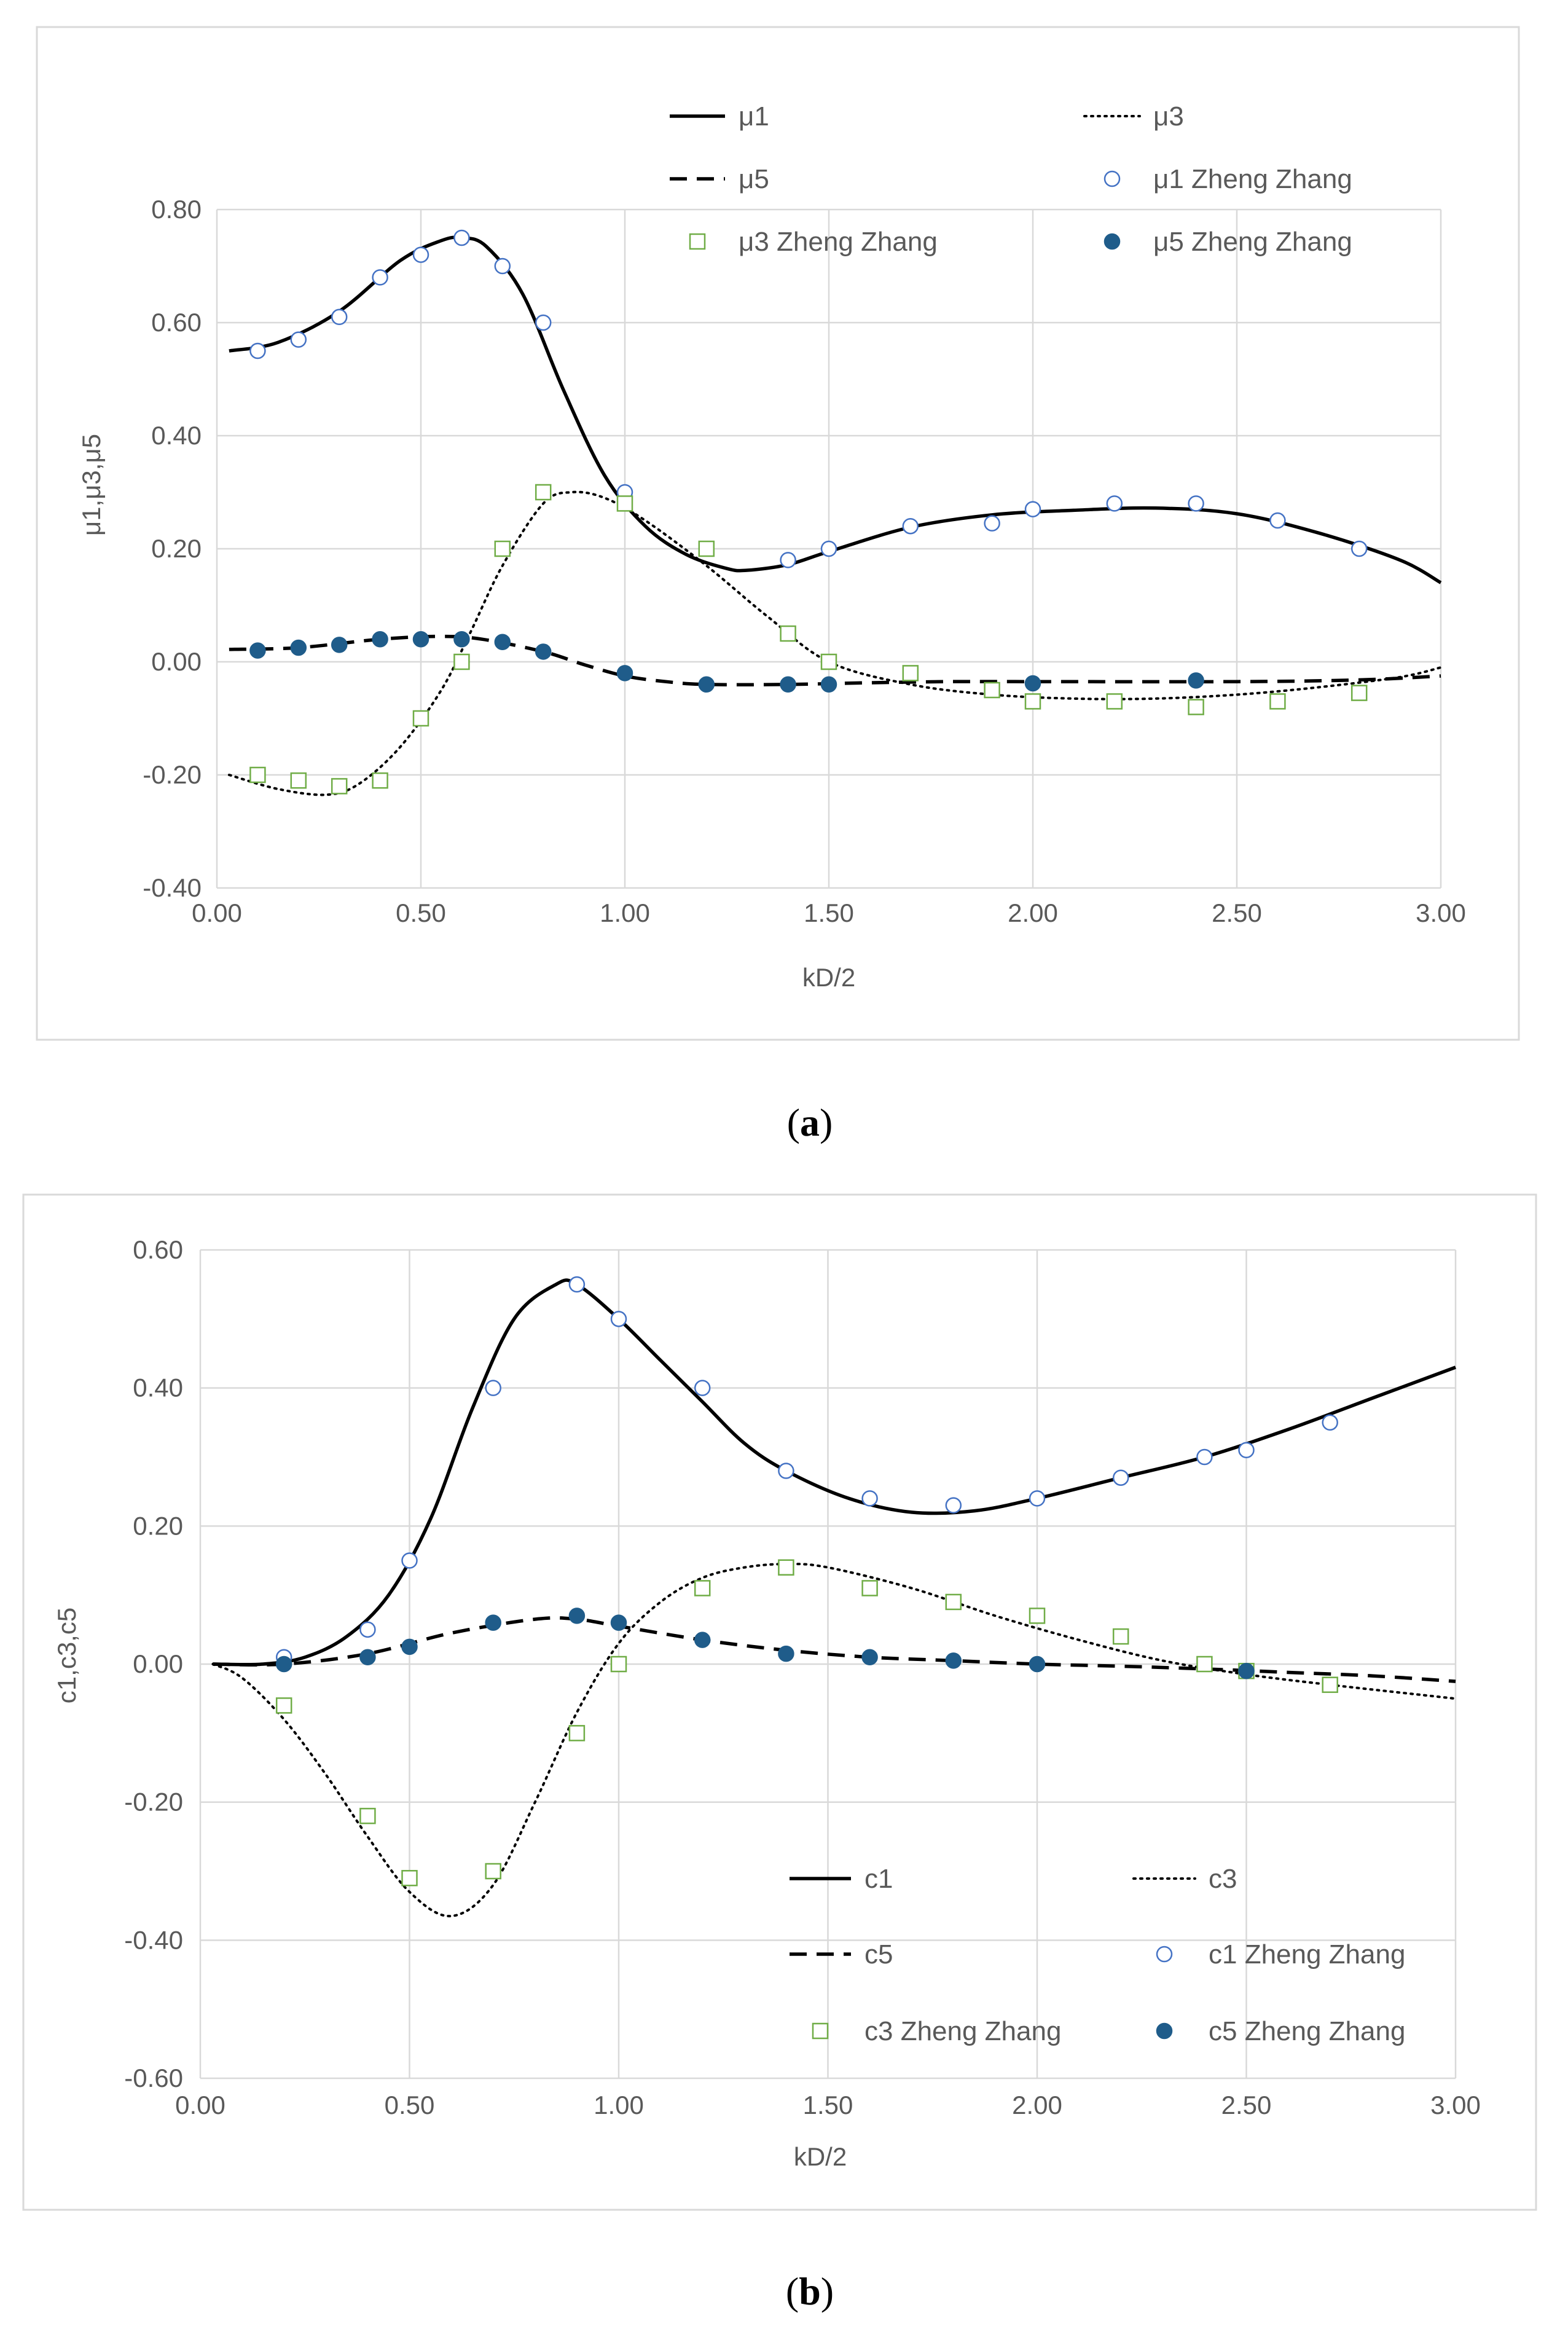 Image resolution: width=1568 pixels, height=2329 pixels. I want to click on caption-a-close: ), so click(826, 1122).